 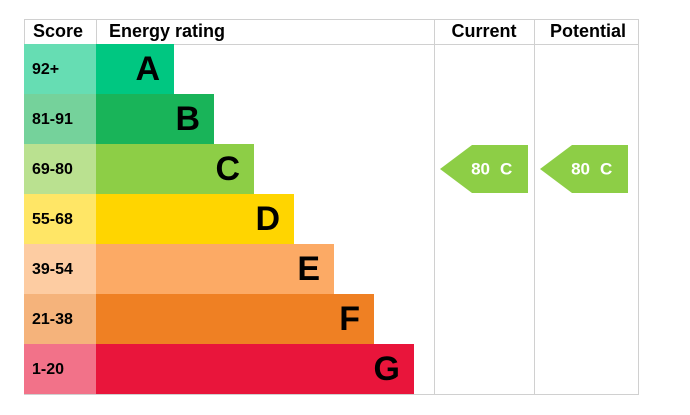 What do you see at coordinates (45, 69) in the screenshot?
I see `score-label: 92+` at bounding box center [45, 69].